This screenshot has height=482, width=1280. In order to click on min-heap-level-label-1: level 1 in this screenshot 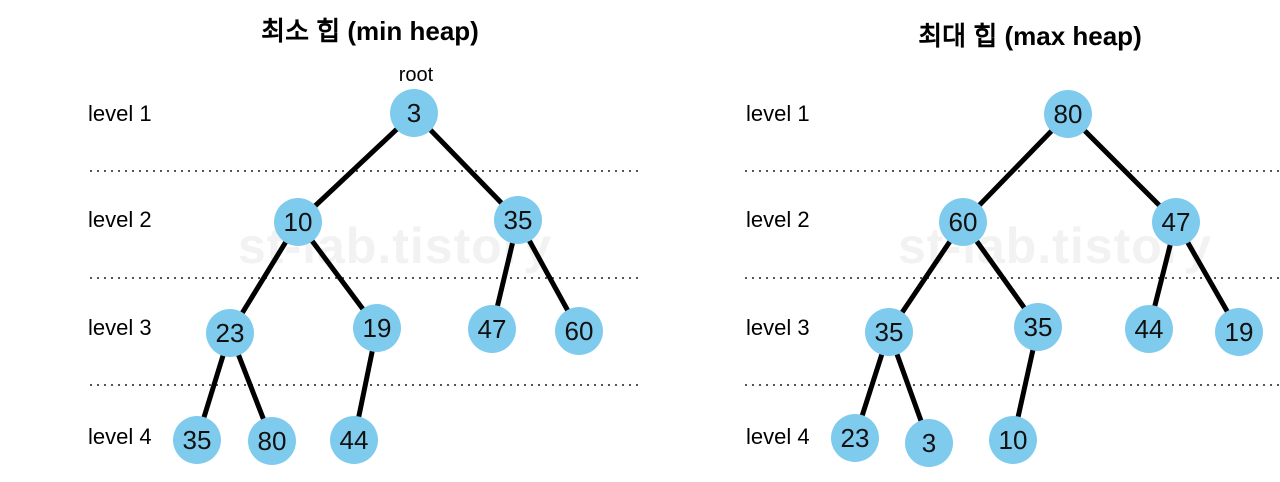, I will do `click(120, 113)`.